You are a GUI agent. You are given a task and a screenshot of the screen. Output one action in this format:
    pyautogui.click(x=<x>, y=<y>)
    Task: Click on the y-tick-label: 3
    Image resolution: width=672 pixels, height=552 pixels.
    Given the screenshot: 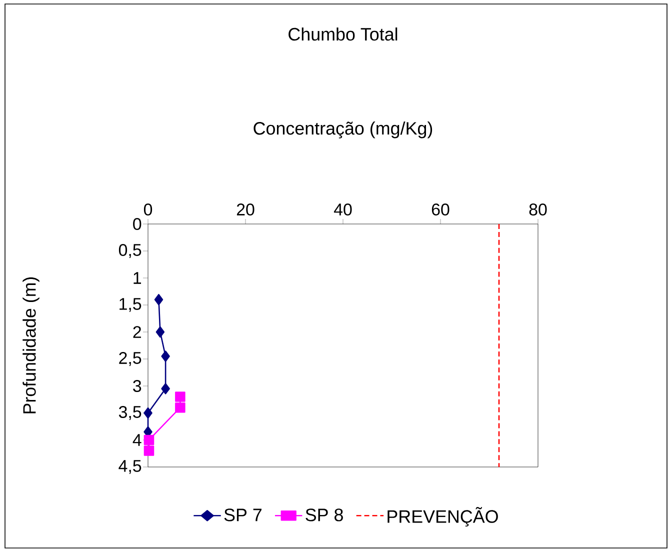 What is the action you would take?
    pyautogui.click(x=137, y=386)
    